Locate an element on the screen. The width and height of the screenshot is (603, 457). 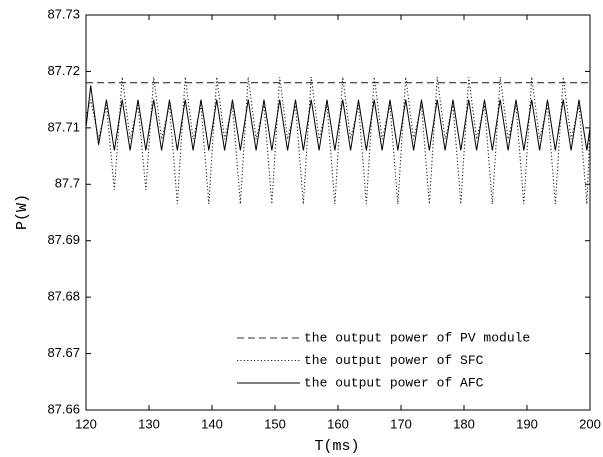
x-tick-label: 140 is located at coordinates (212, 423).